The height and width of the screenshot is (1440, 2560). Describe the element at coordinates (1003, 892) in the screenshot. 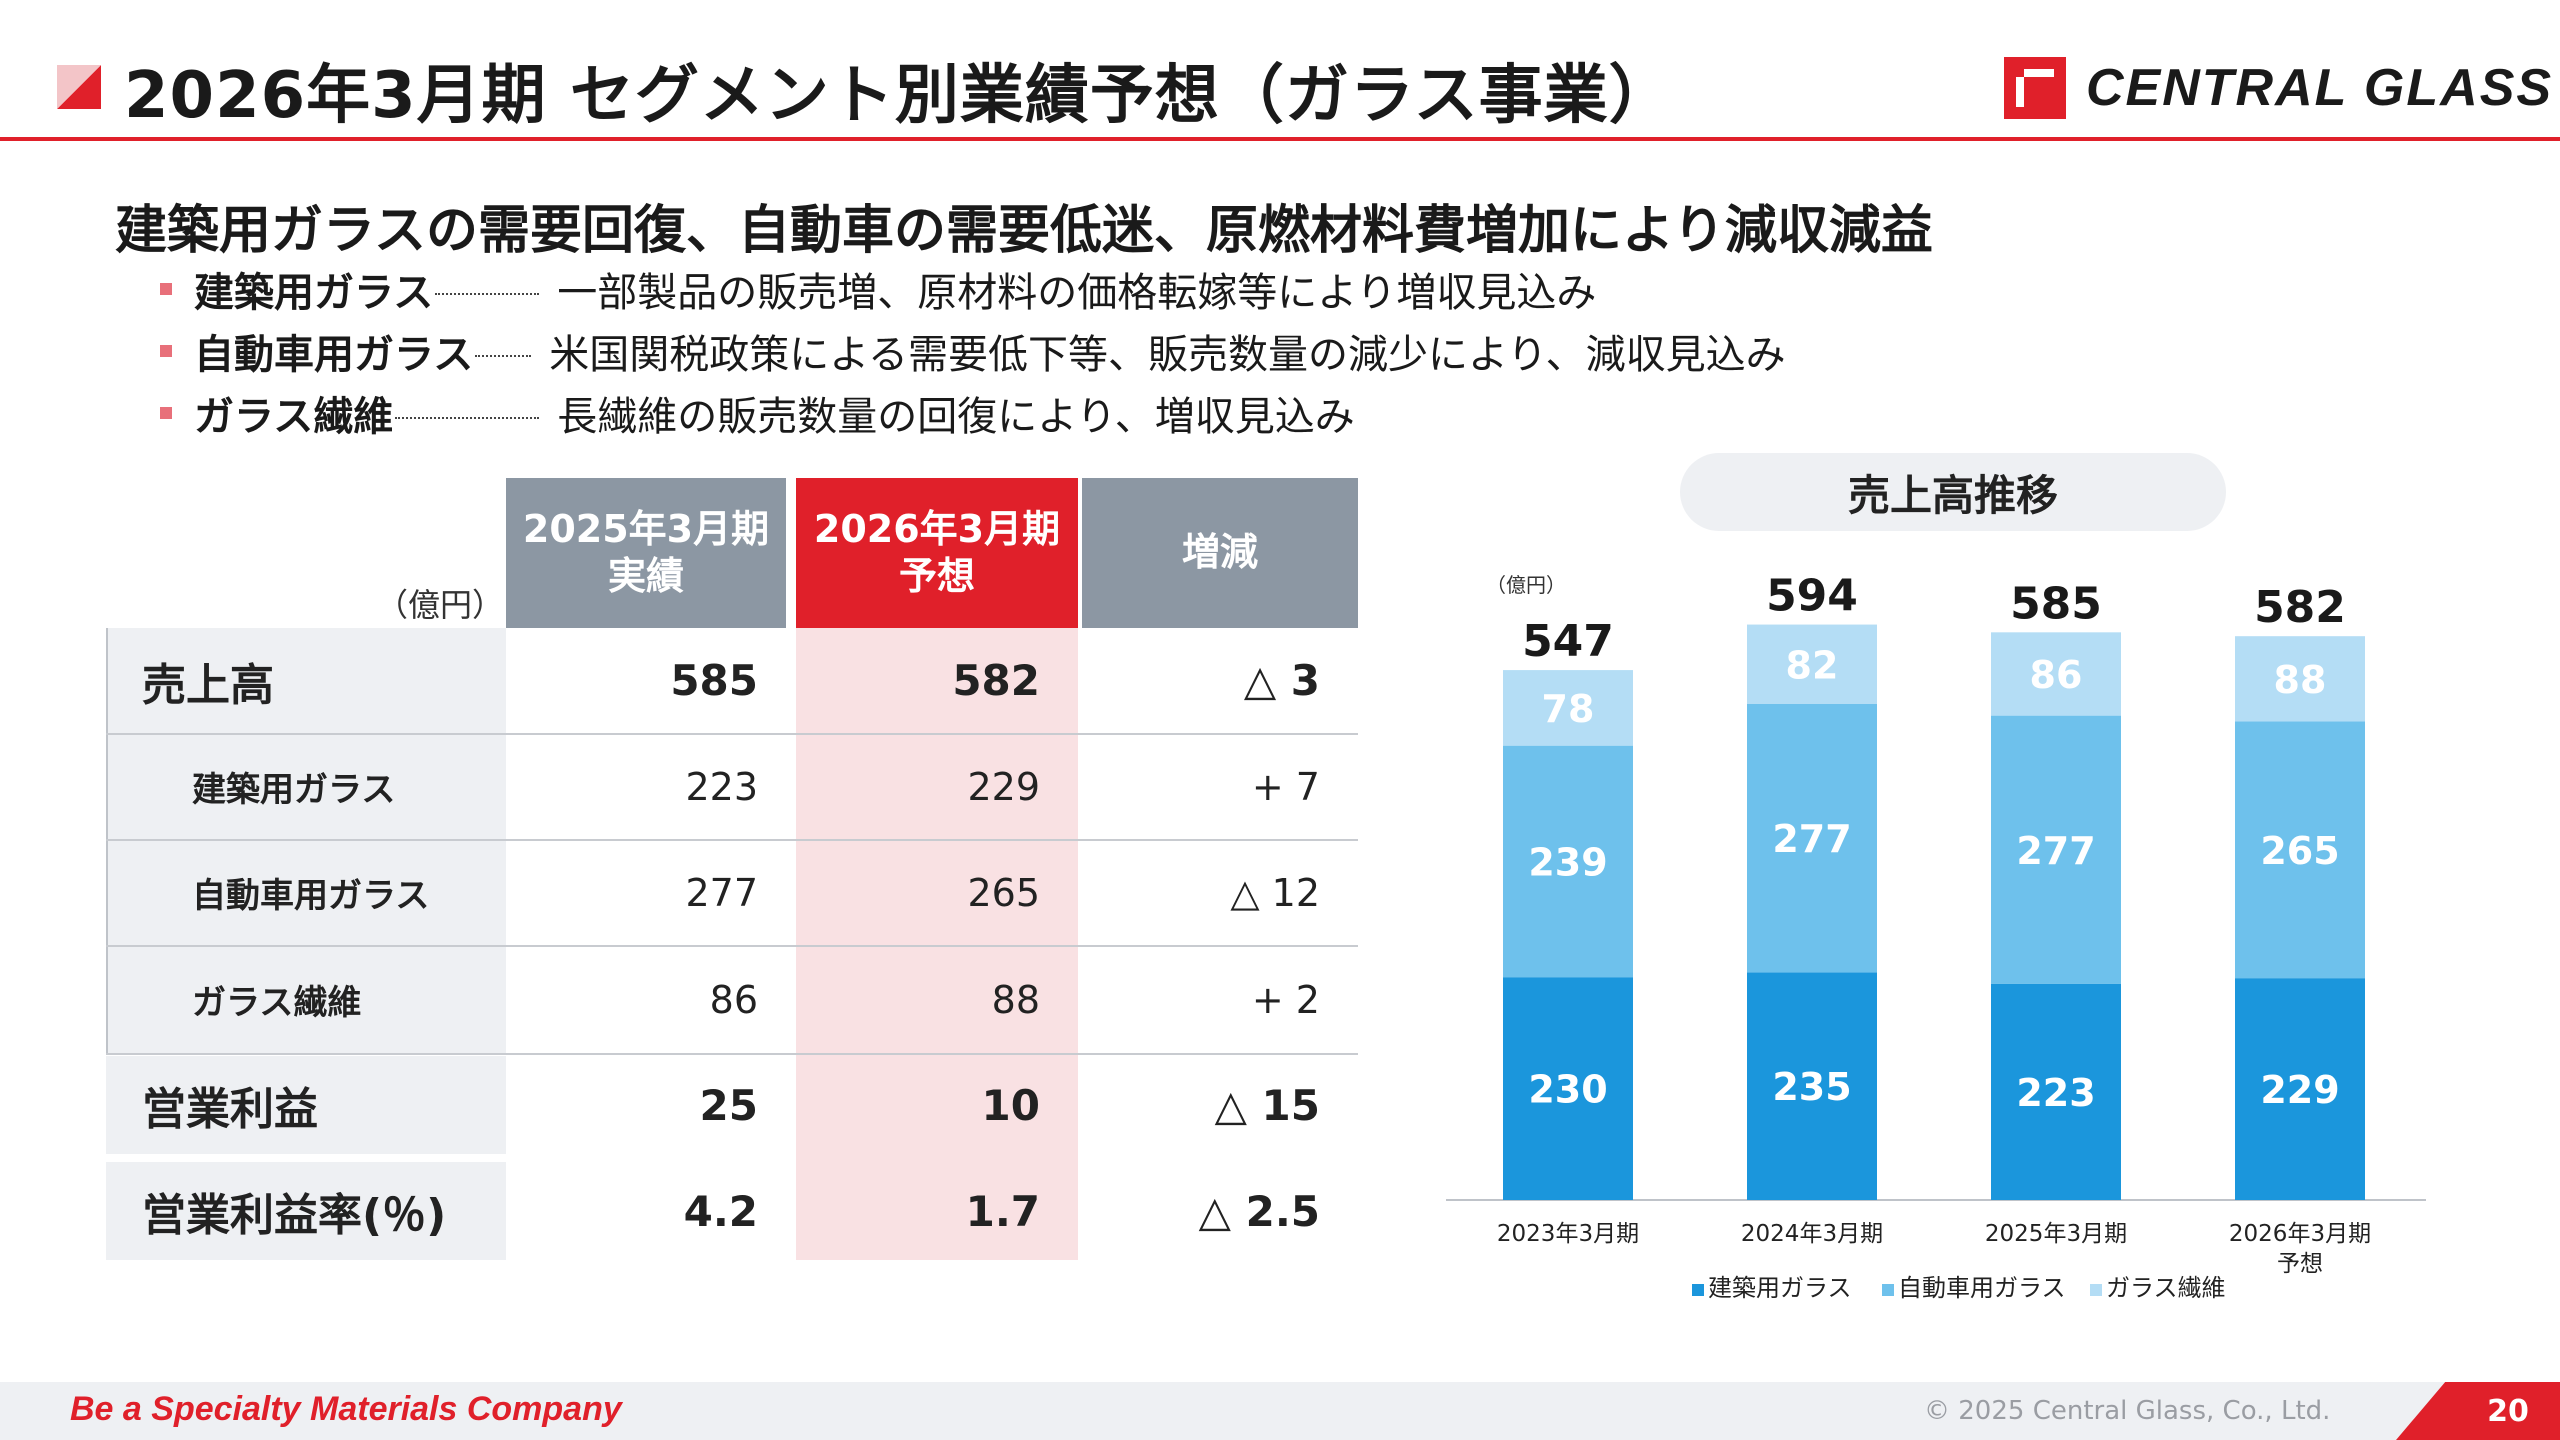

I see `cell-automotive-fy2026: 265` at that location.